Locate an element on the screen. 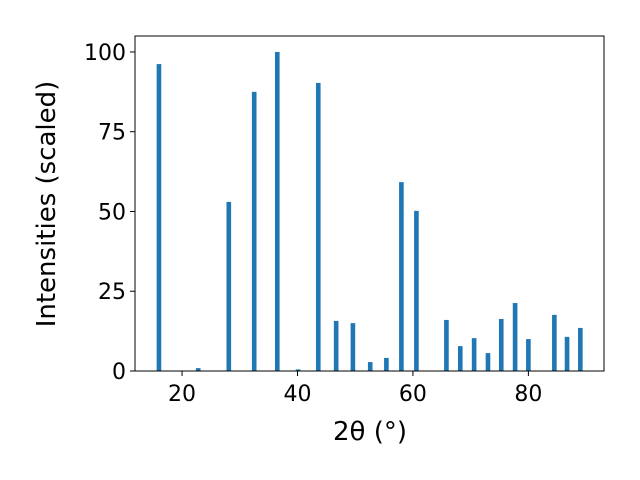 This screenshot has height=480, width=640. x-tick-label: 20 is located at coordinates (182, 394).